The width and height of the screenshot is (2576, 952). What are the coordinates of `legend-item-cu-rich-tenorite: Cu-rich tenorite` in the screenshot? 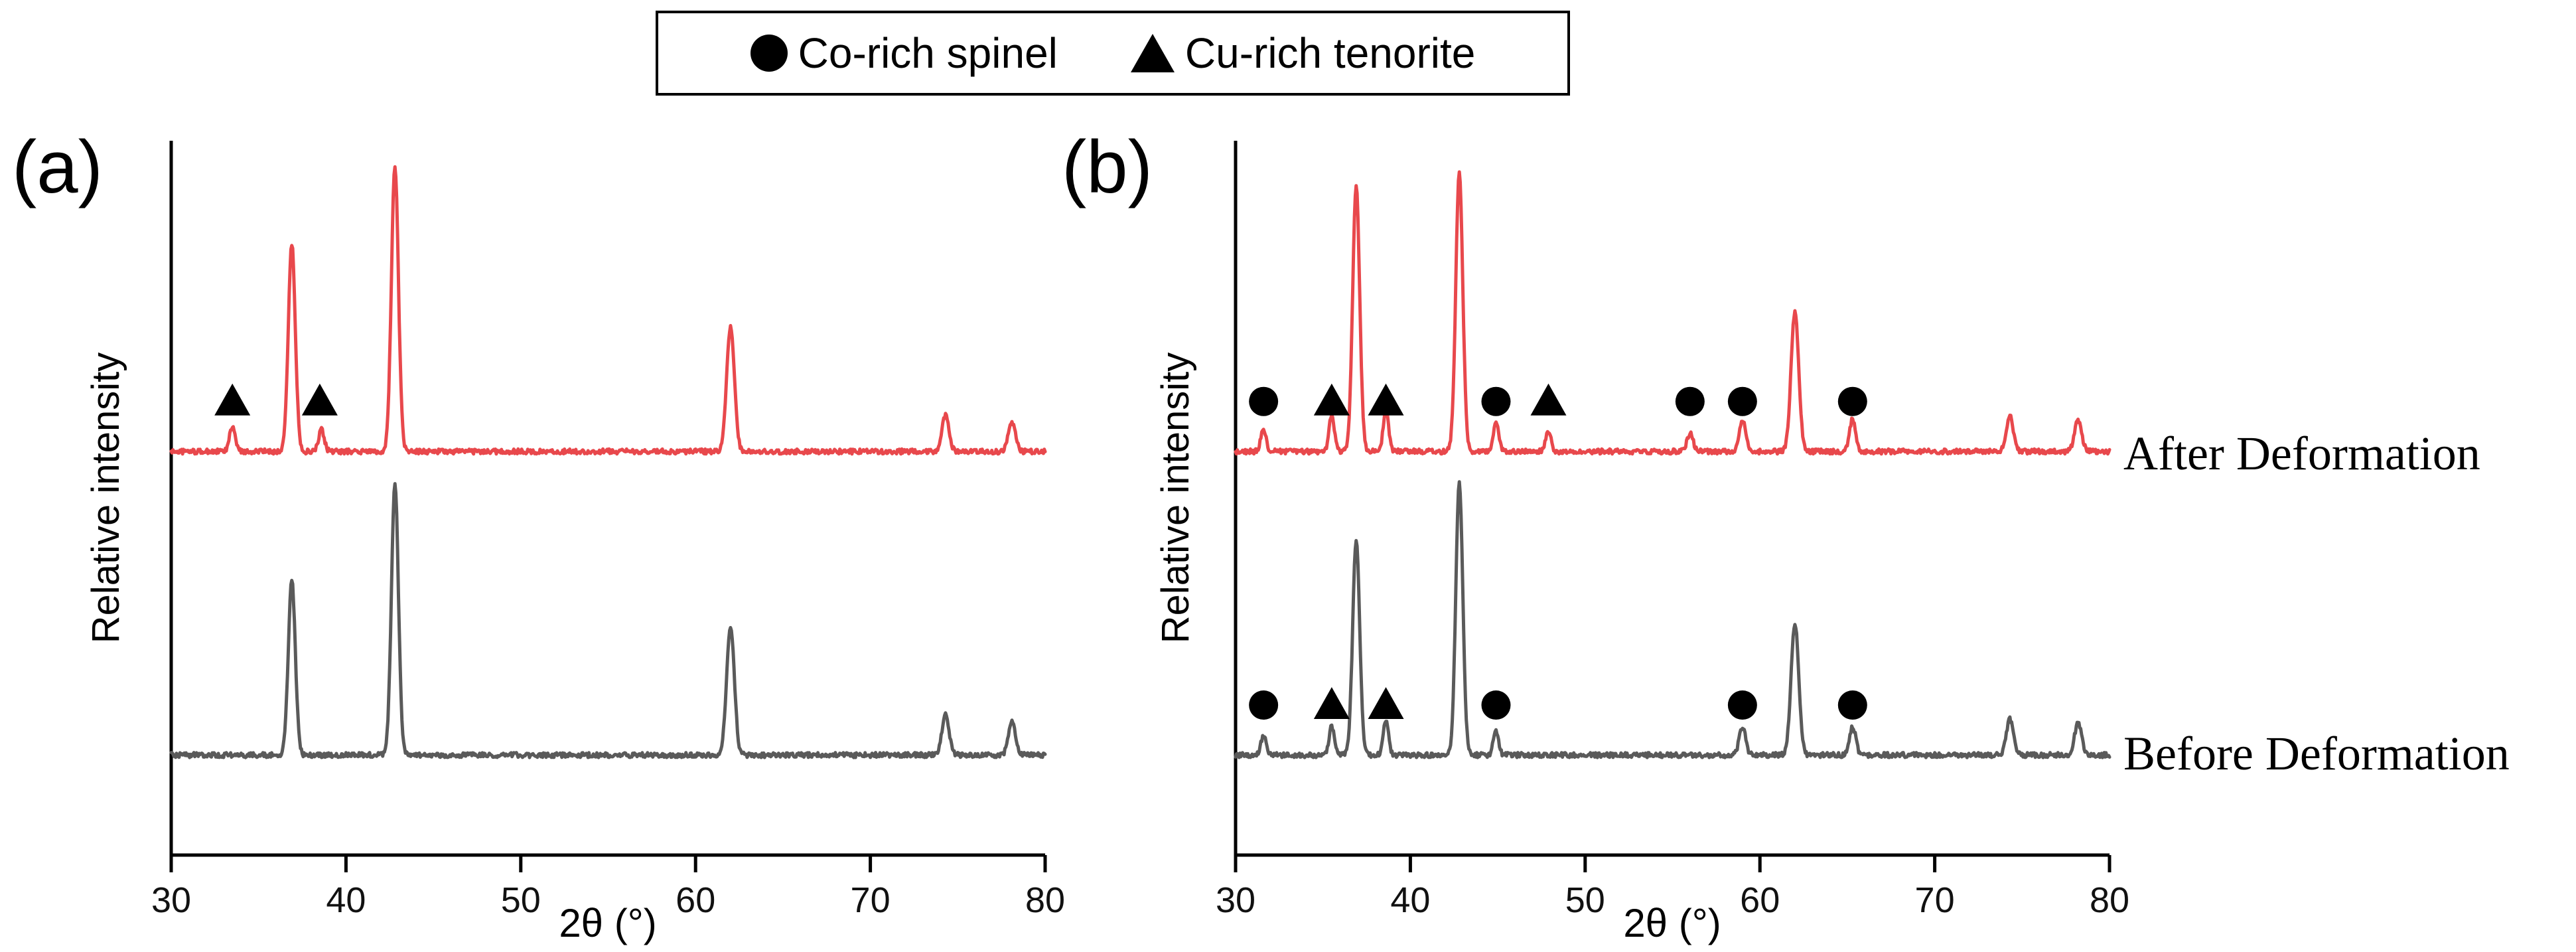 It's located at (1303, 53).